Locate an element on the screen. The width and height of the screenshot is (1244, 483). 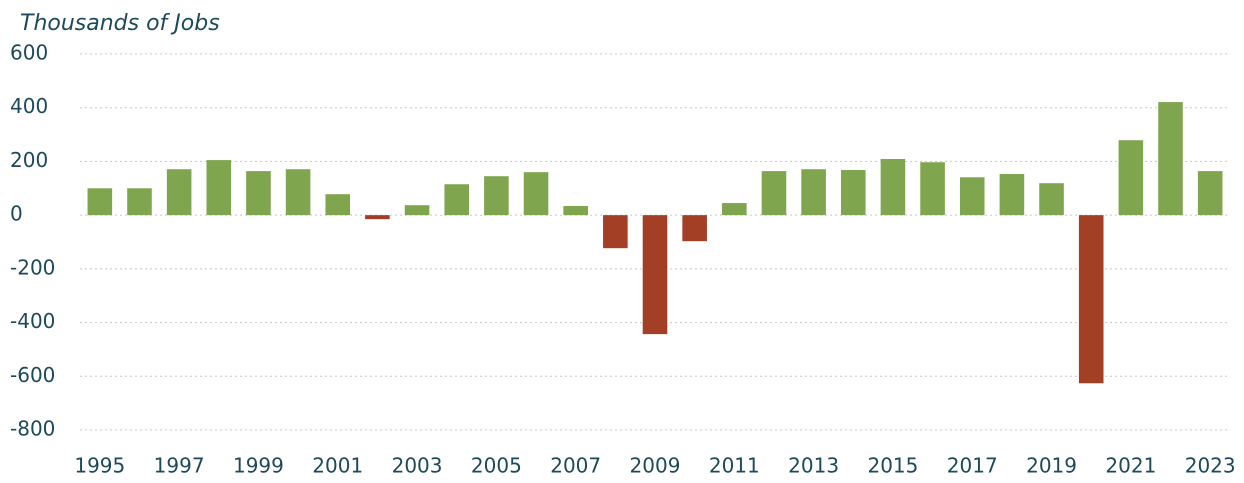
y-tick-label: 400 is located at coordinates (29, 106).